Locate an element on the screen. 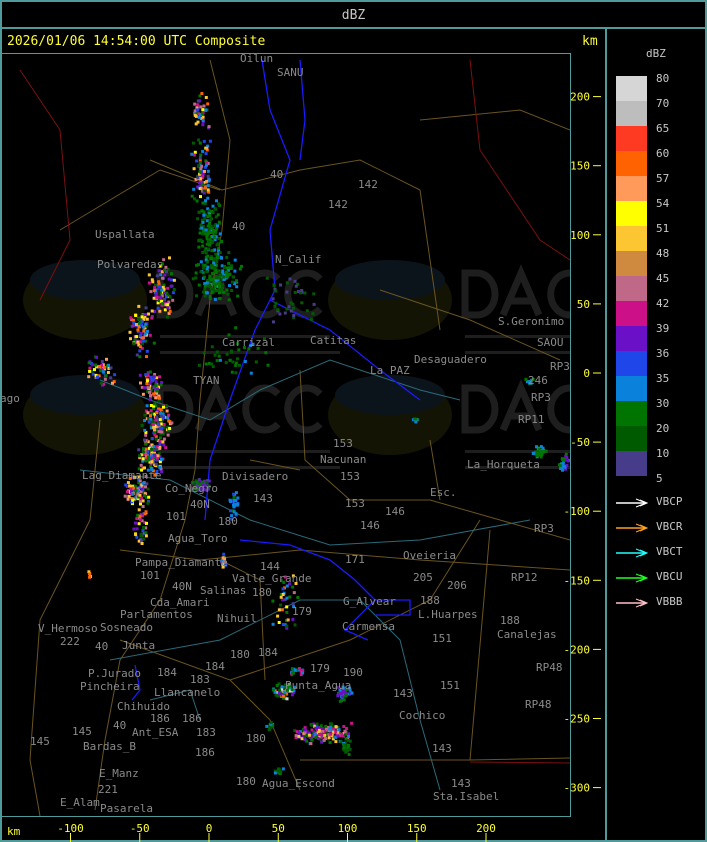  legend-title: dBZ is located at coordinates (656, 53).